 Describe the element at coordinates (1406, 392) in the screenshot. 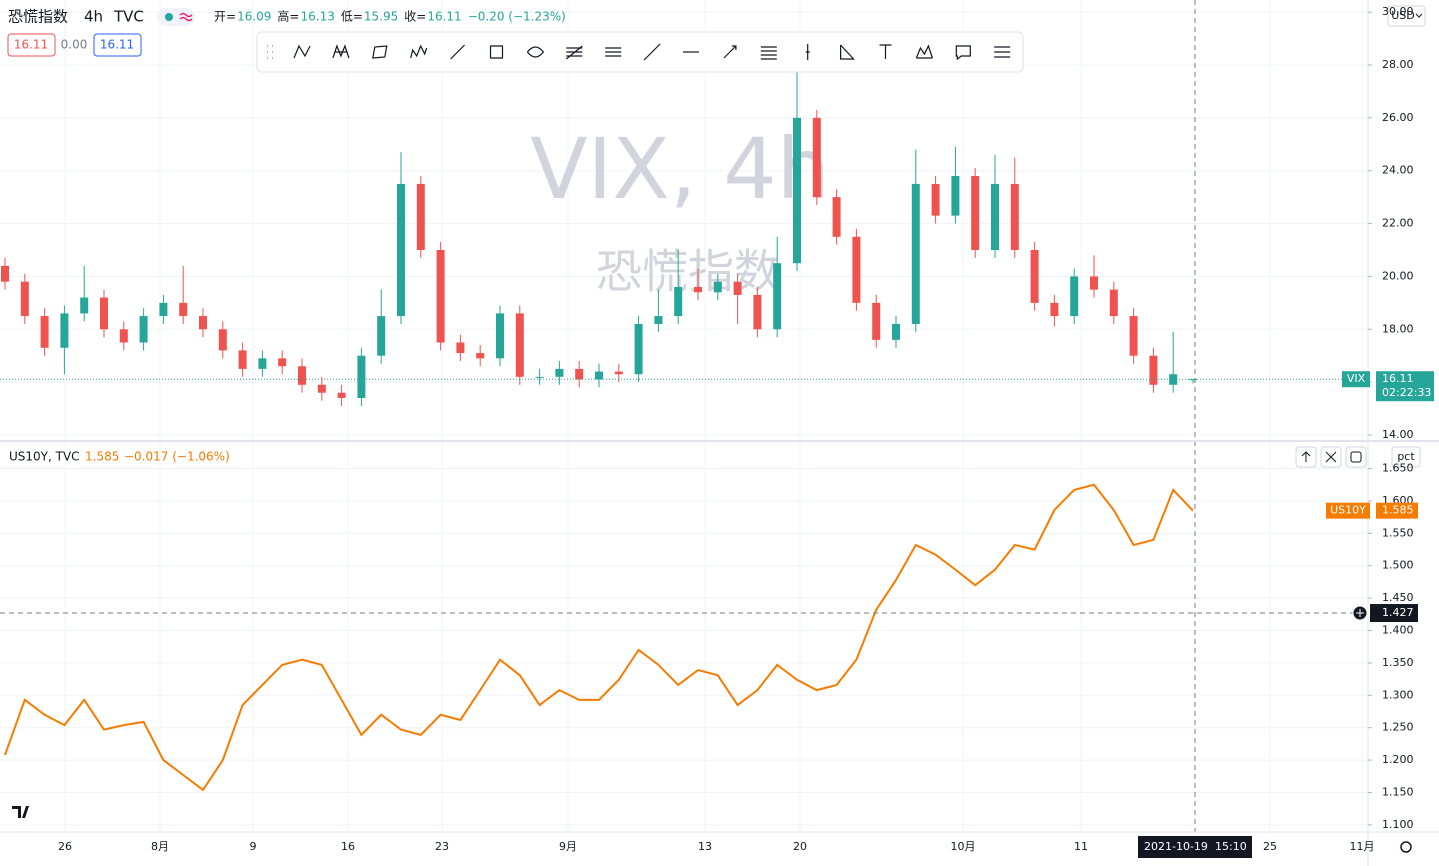

I see `countdown: 02:22:33` at that location.